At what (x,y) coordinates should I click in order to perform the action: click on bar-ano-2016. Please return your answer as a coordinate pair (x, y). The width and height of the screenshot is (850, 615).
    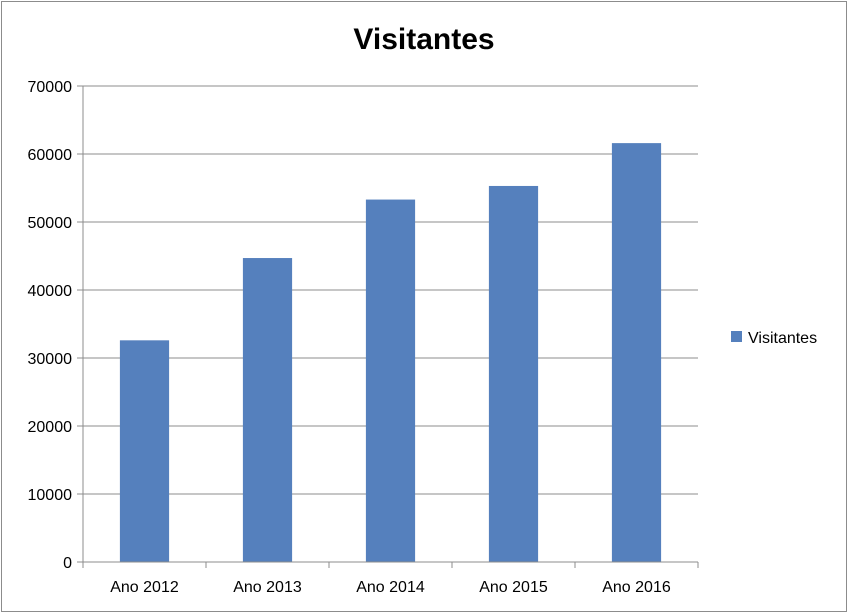
    Looking at the image, I should click on (636, 352).